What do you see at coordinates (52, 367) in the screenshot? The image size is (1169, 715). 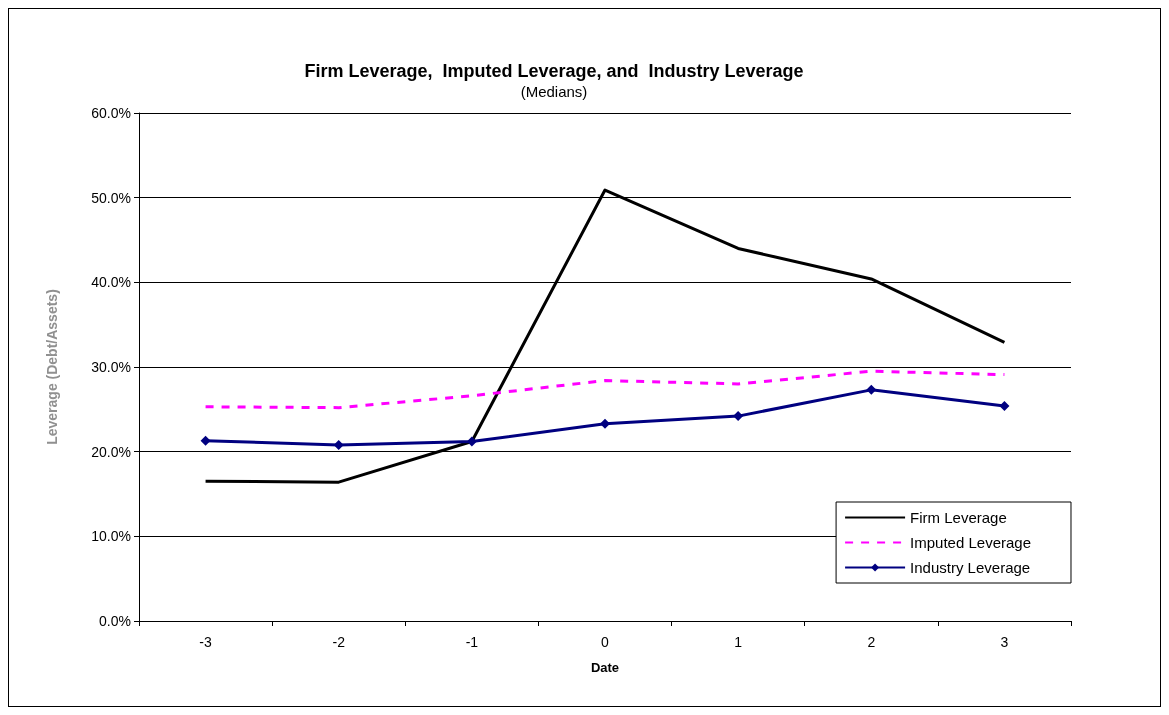 I see `y-axis-title: Leverage (Debt/Assets)` at bounding box center [52, 367].